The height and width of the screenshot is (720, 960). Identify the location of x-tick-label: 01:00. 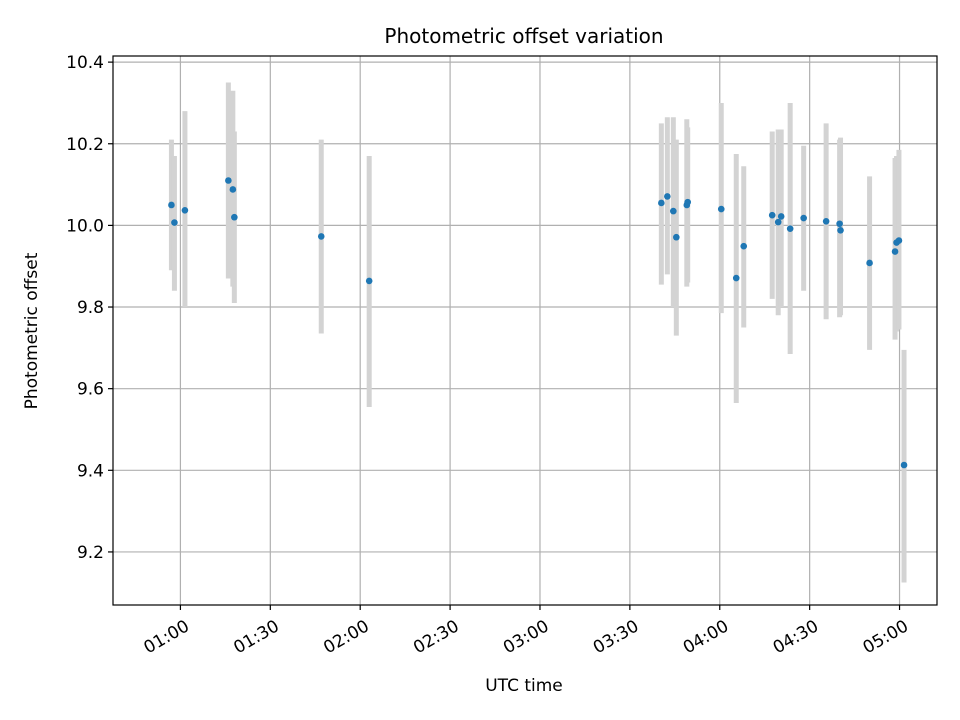
(166, 637).